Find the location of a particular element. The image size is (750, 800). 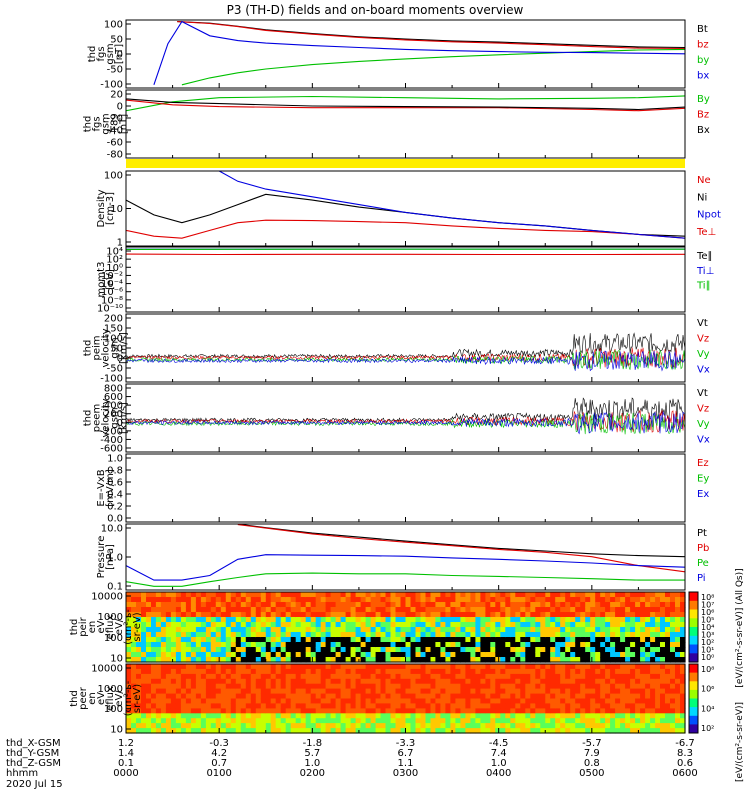

legend-entry-Te∥: Te∥ is located at coordinates (704, 256).